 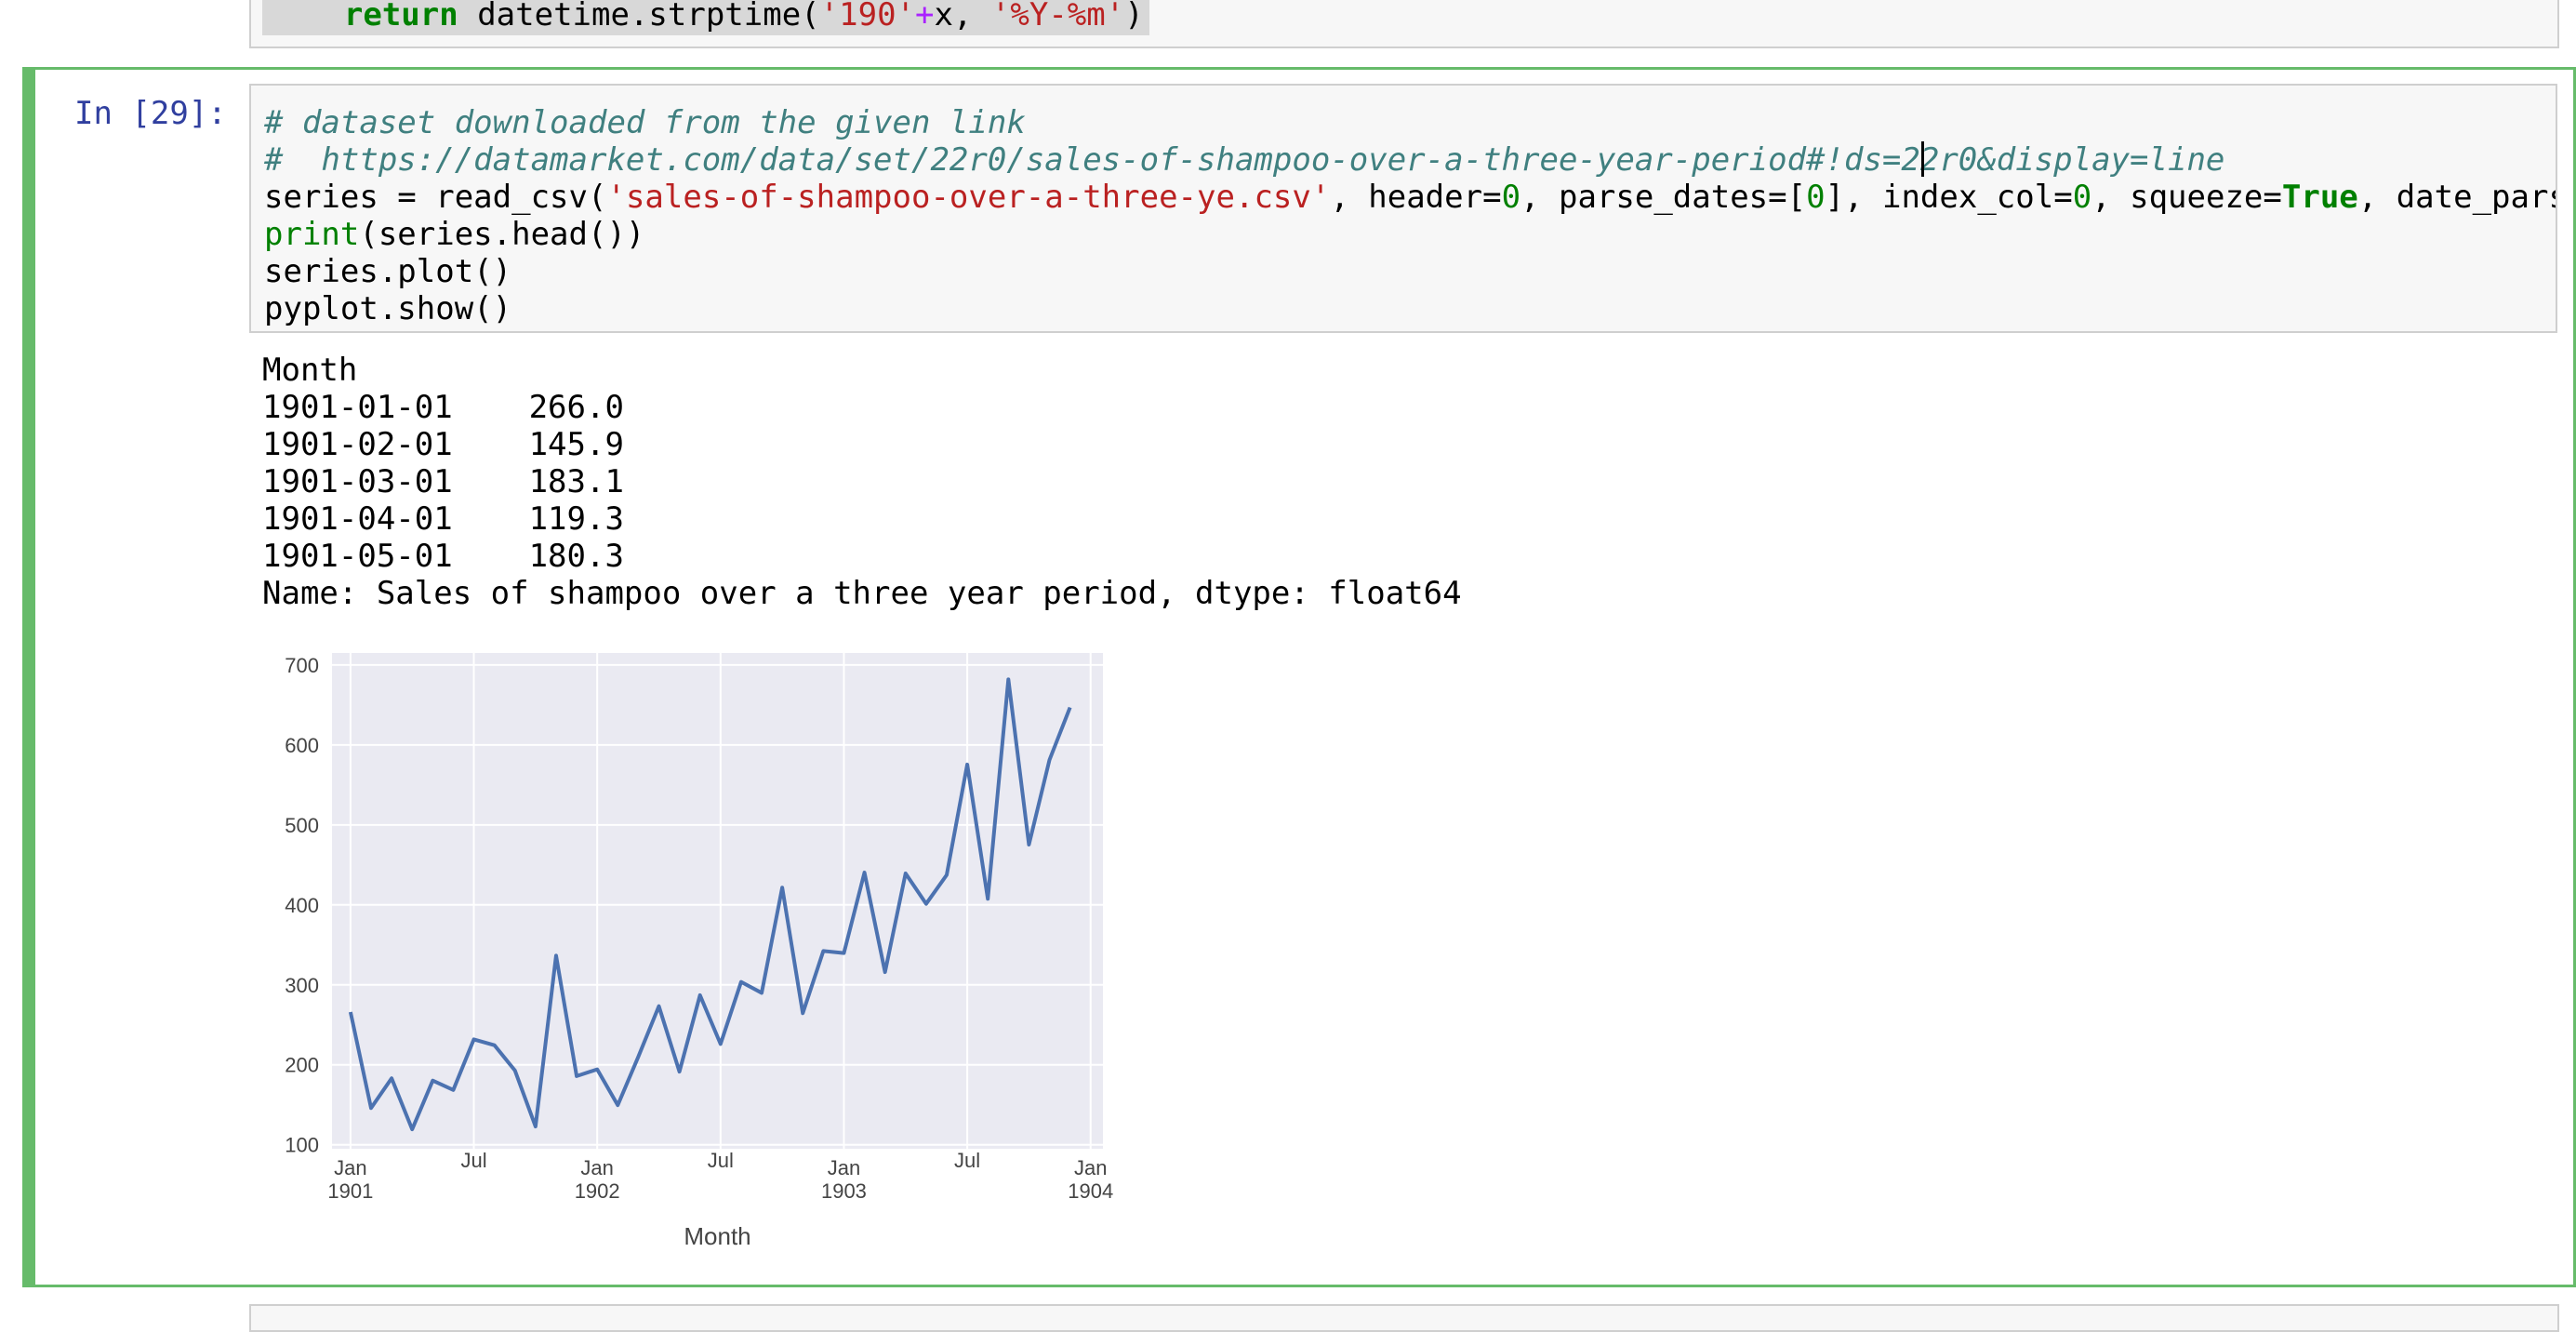 I want to click on output-line: 1901-03-01 183.1, so click(x=443, y=481).